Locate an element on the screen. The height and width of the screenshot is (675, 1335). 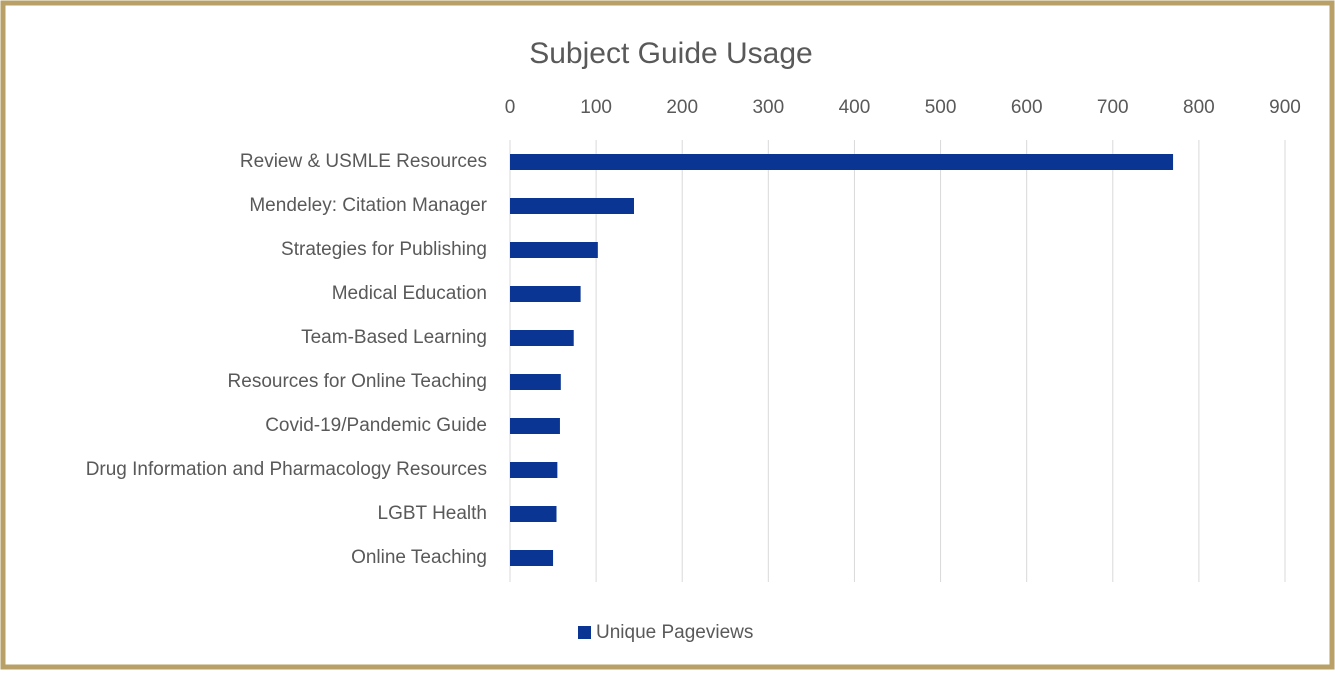
y-tick-label: Team-Based Learning is located at coordinates (394, 337).